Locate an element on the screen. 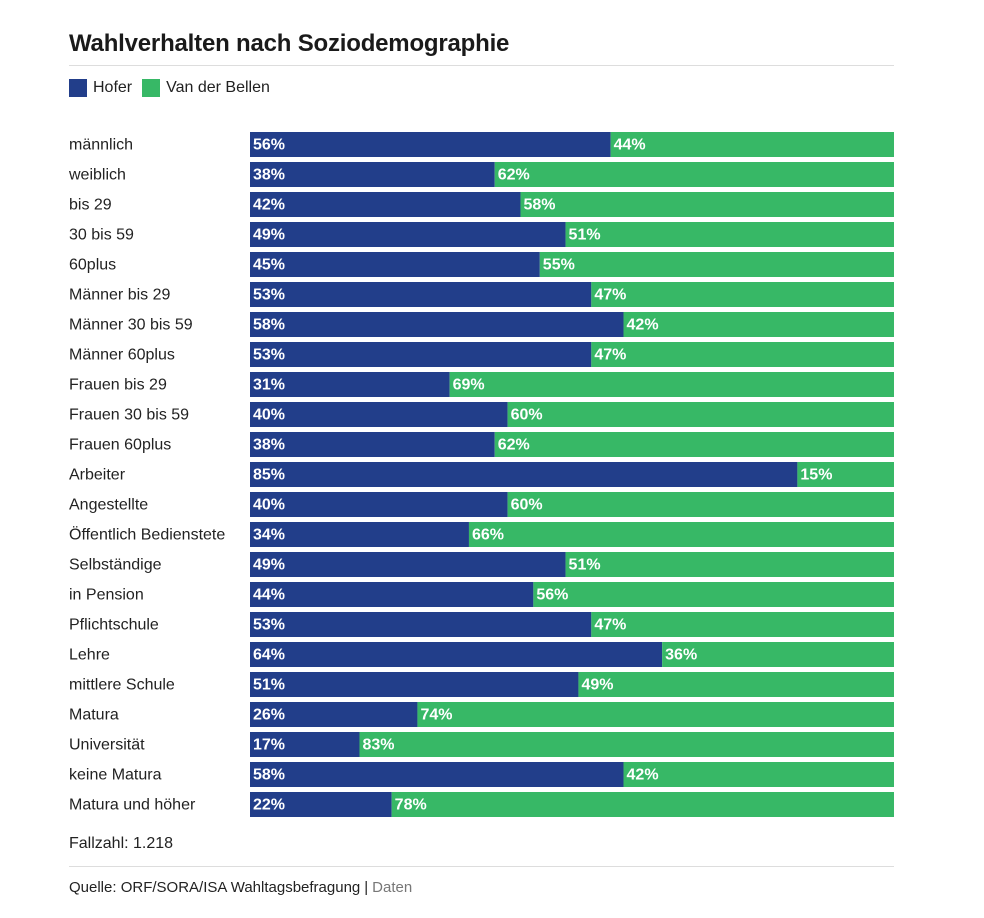 The height and width of the screenshot is (918, 984). category-label: Frauen bis 29 is located at coordinates (118, 385).